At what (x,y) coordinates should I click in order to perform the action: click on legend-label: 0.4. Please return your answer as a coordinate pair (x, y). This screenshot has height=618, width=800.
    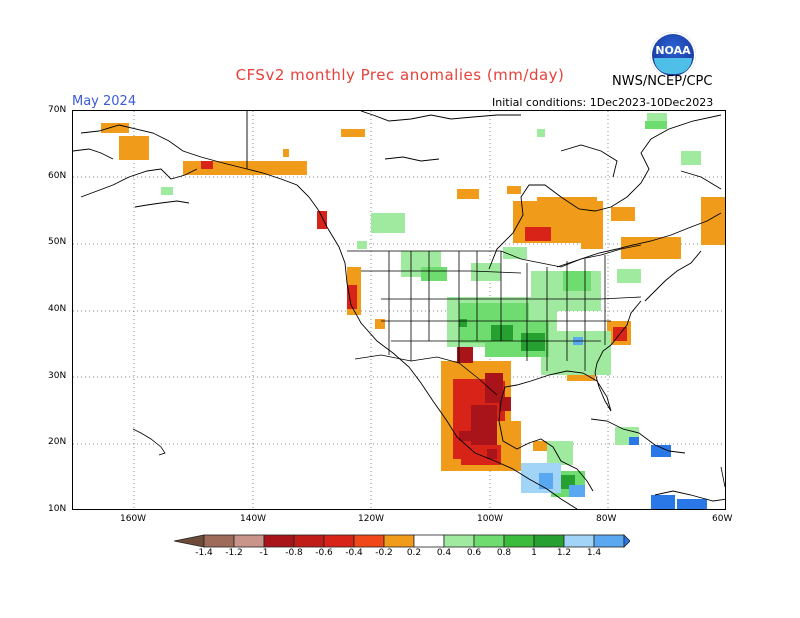
    Looking at the image, I should click on (444, 553).